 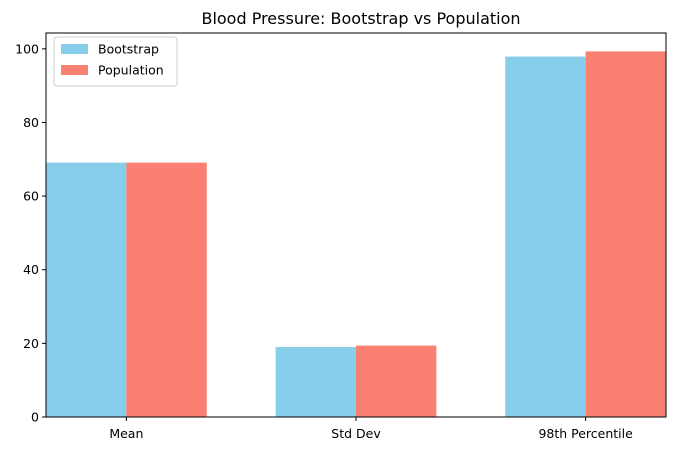 What do you see at coordinates (131, 70) in the screenshot?
I see `legend-label-population: Population` at bounding box center [131, 70].